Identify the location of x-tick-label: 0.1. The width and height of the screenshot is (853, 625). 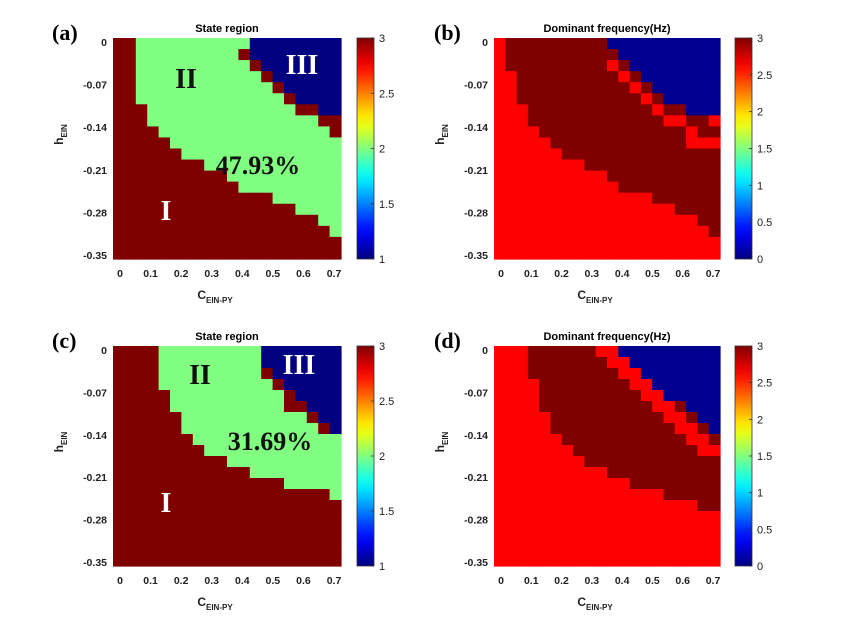
(531, 274).